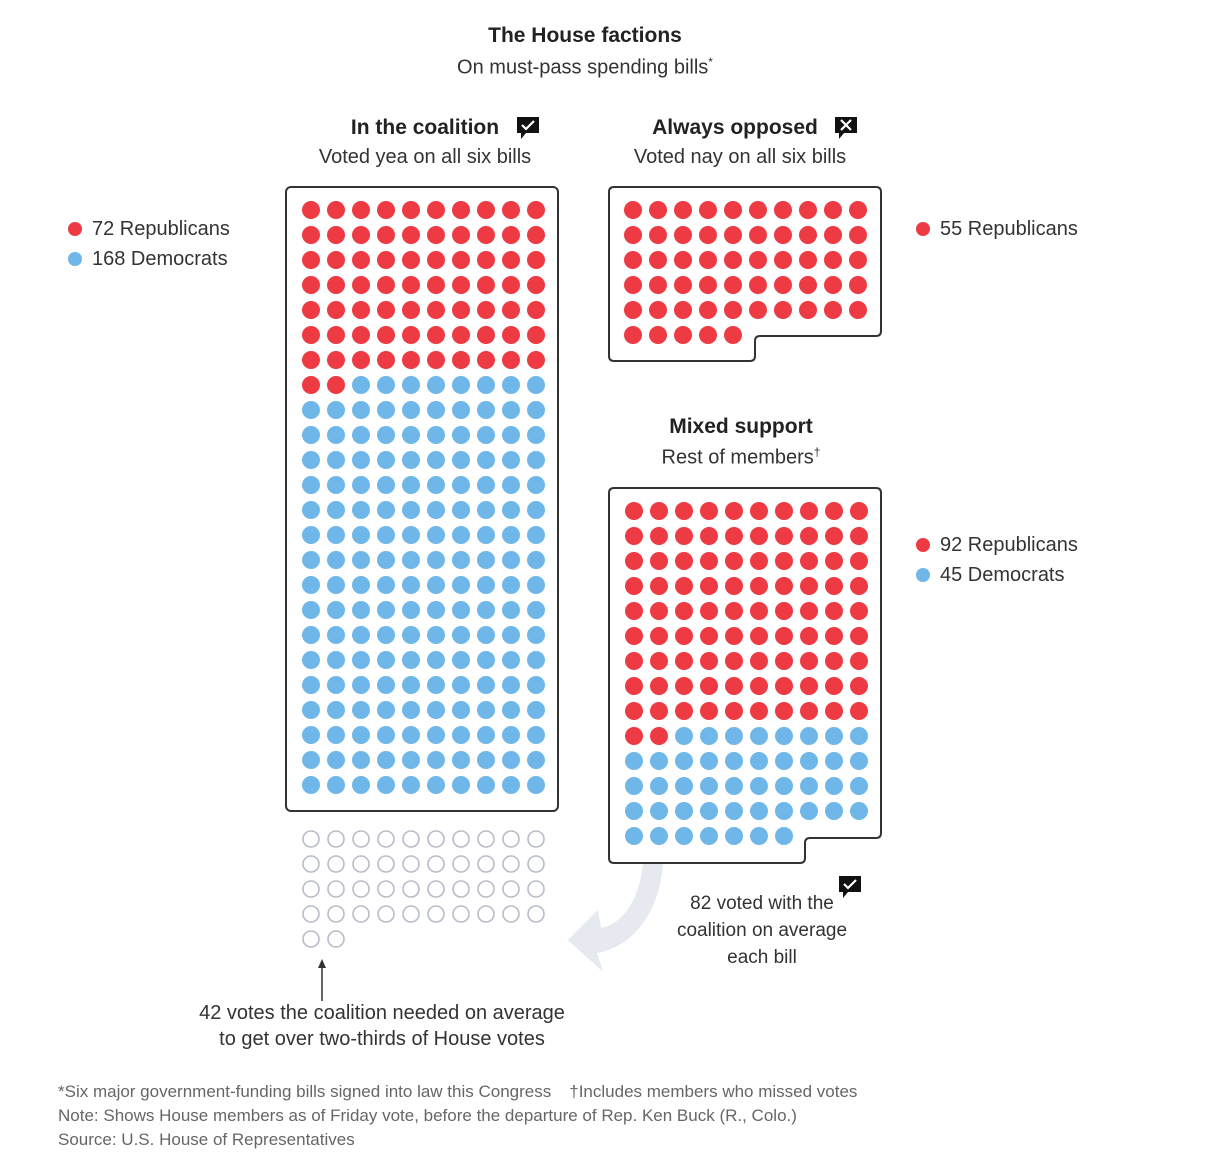 The width and height of the screenshot is (1220, 1172). Describe the element at coordinates (425, 128) in the screenshot. I see `coalition-title: In the coalition` at that location.